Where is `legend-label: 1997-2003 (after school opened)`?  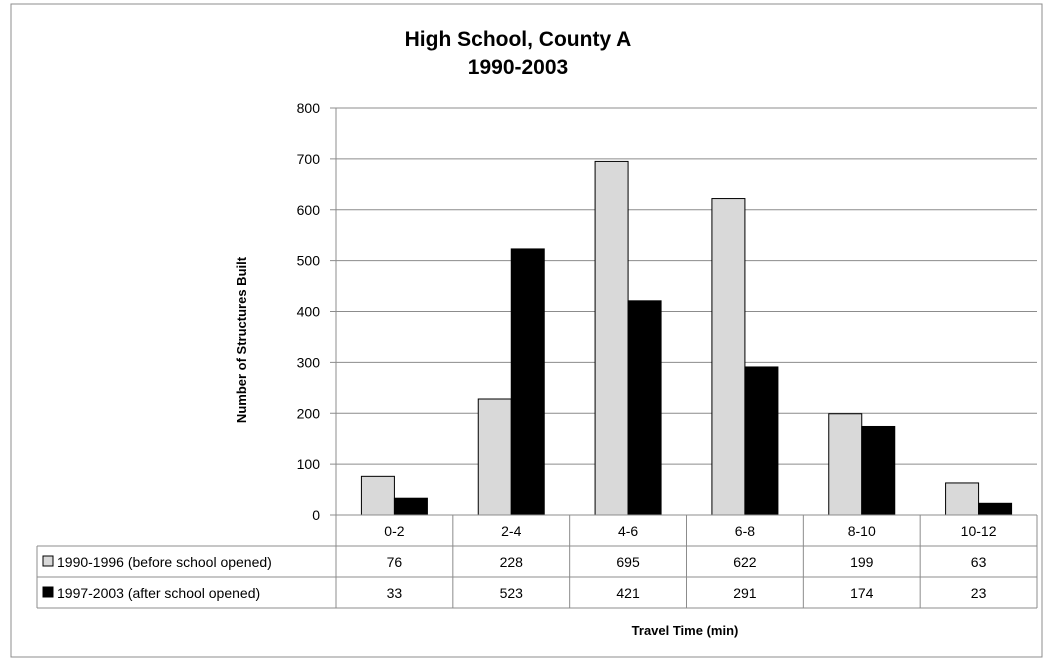 legend-label: 1997-2003 (after school opened) is located at coordinates (158, 593).